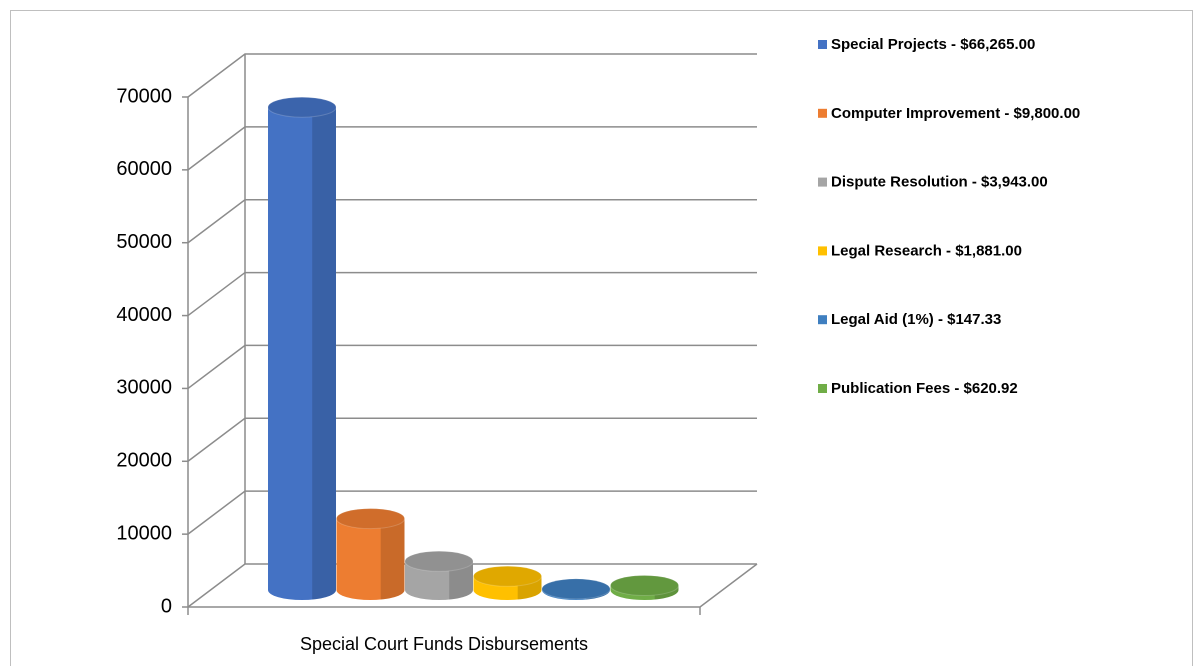 The image size is (1194, 666). I want to click on y-tick-label: 40000, so click(144, 315).